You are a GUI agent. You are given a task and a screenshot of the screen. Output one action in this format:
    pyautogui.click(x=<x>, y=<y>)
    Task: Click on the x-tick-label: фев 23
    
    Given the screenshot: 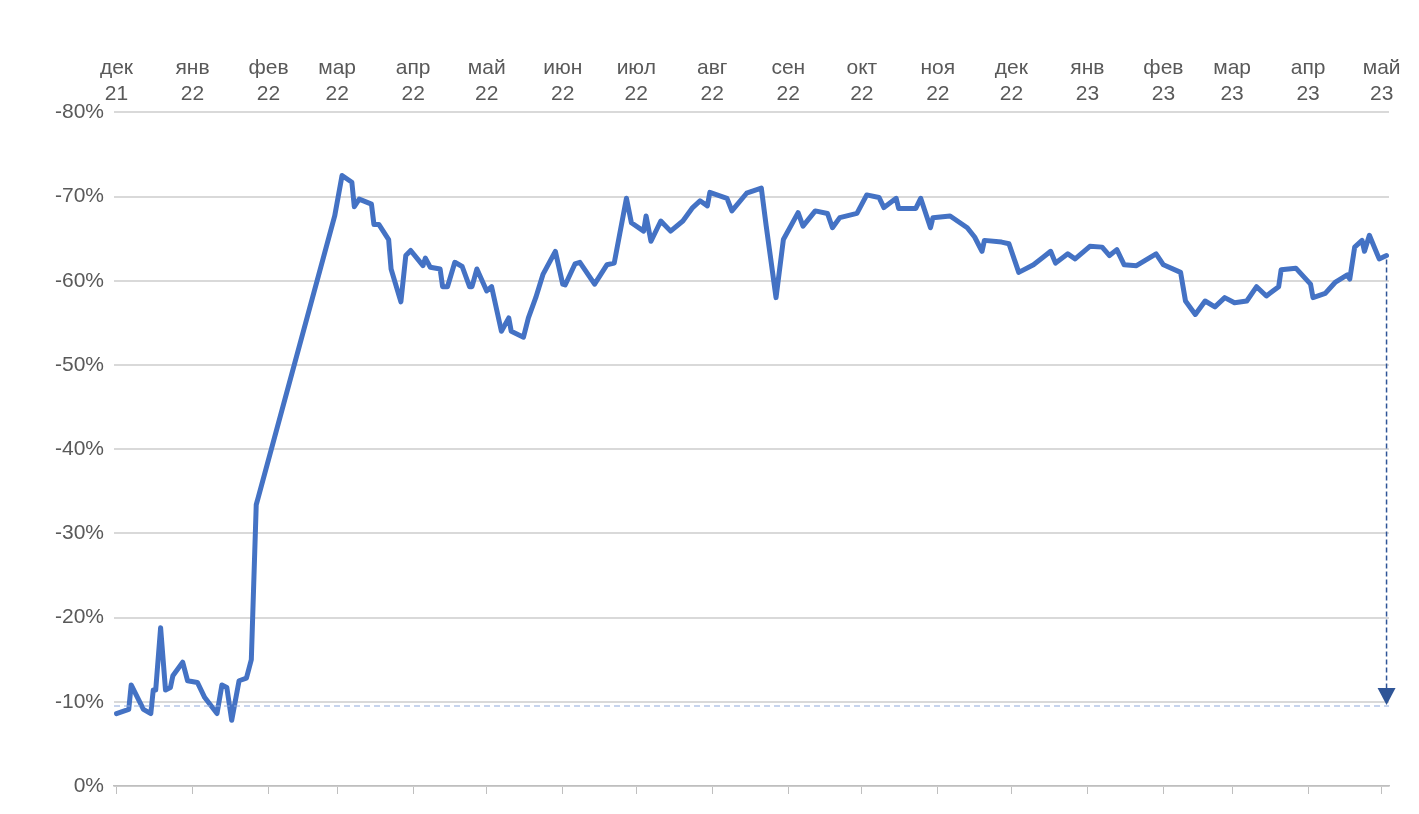 What is the action you would take?
    pyautogui.click(x=1163, y=79)
    